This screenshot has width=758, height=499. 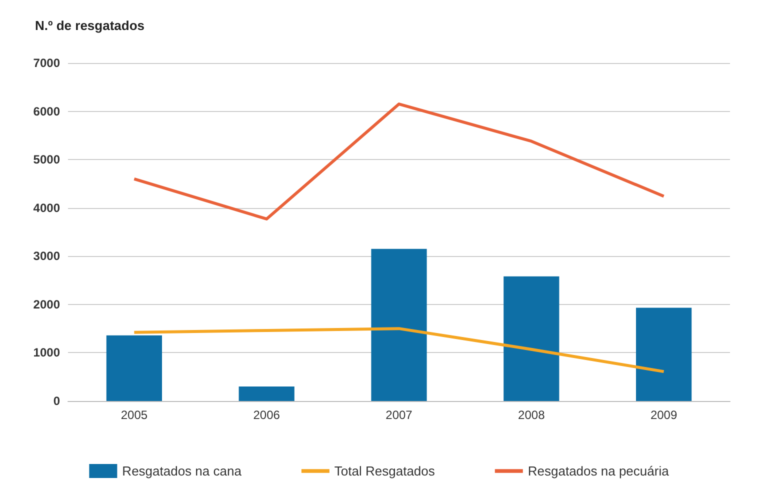 I want to click on legend-label: Resgatados na cana, so click(x=182, y=471).